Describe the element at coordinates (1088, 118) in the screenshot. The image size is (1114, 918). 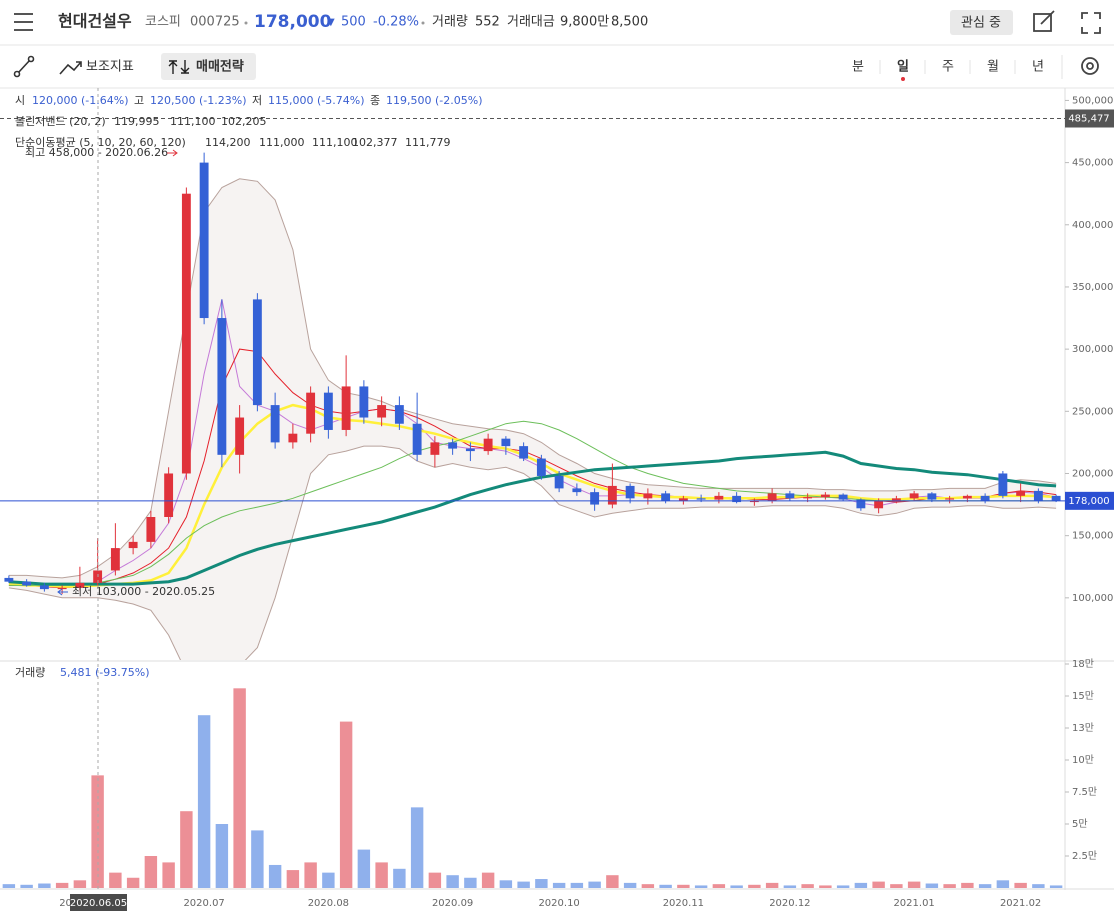
I see `price-tag-label: 485,477` at that location.